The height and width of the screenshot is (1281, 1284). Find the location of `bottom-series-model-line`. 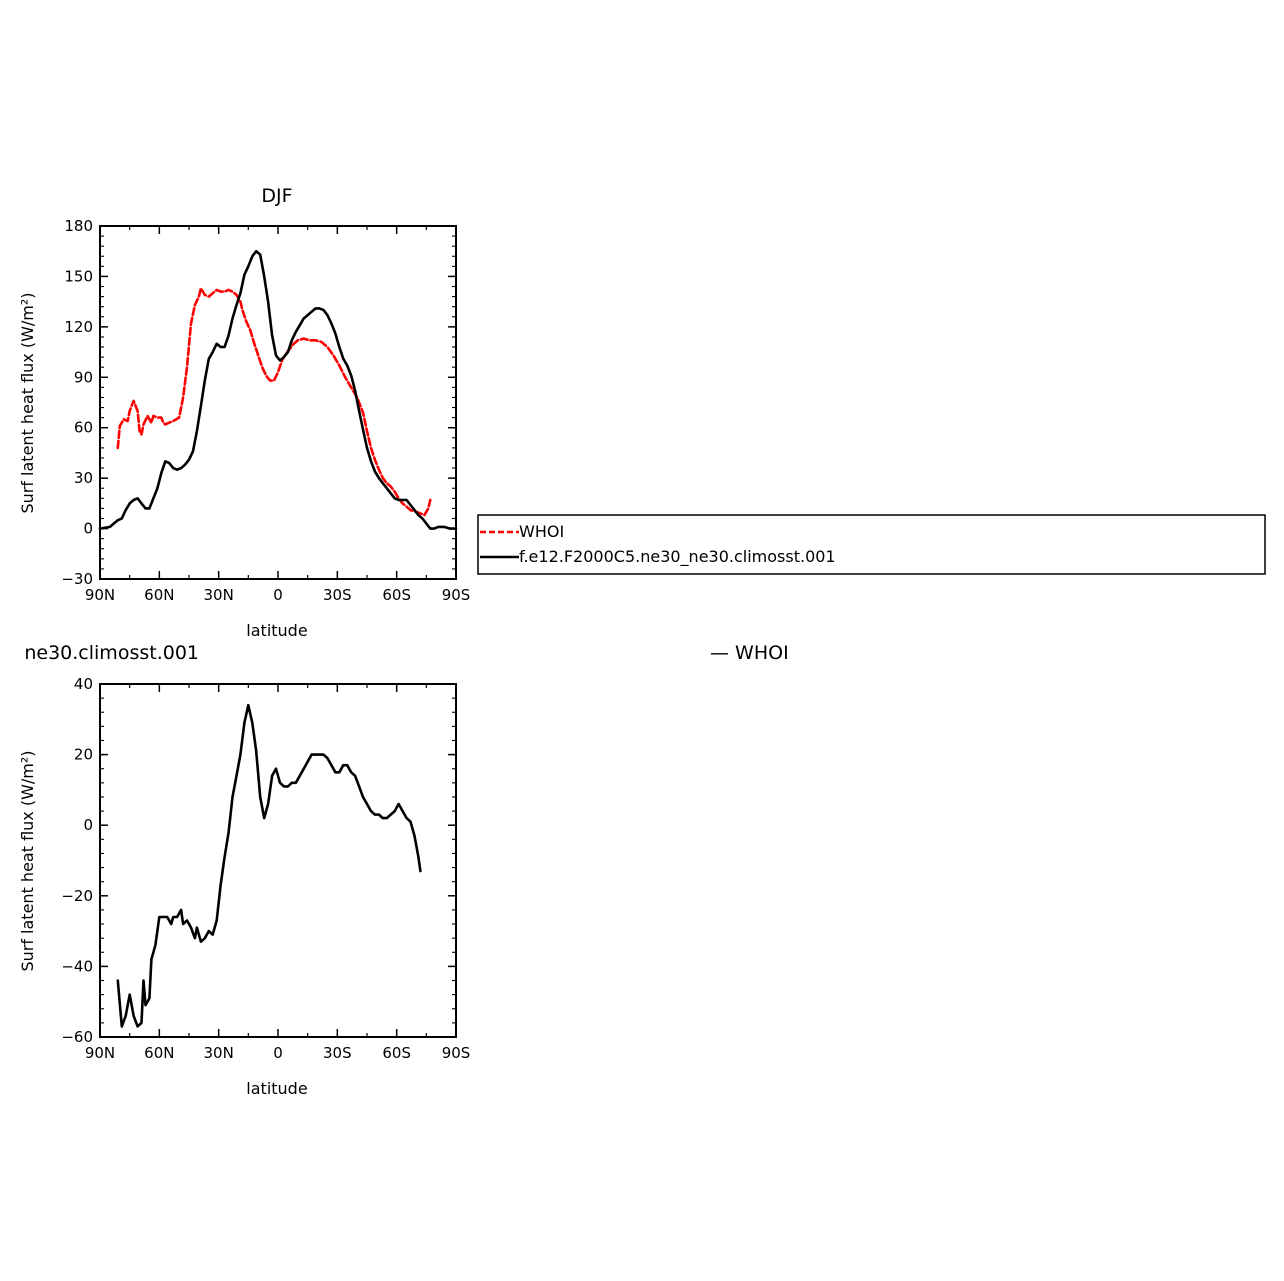

bottom-series-model-line is located at coordinates (269, 865).